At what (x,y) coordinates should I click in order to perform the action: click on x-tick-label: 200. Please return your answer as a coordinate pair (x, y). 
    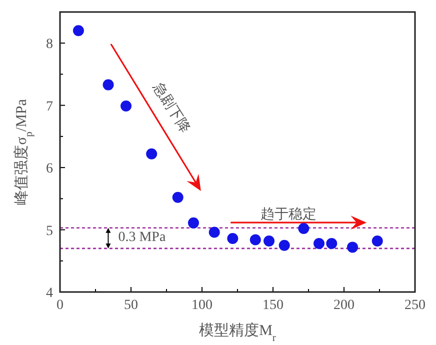
    Looking at the image, I should click on (344, 305).